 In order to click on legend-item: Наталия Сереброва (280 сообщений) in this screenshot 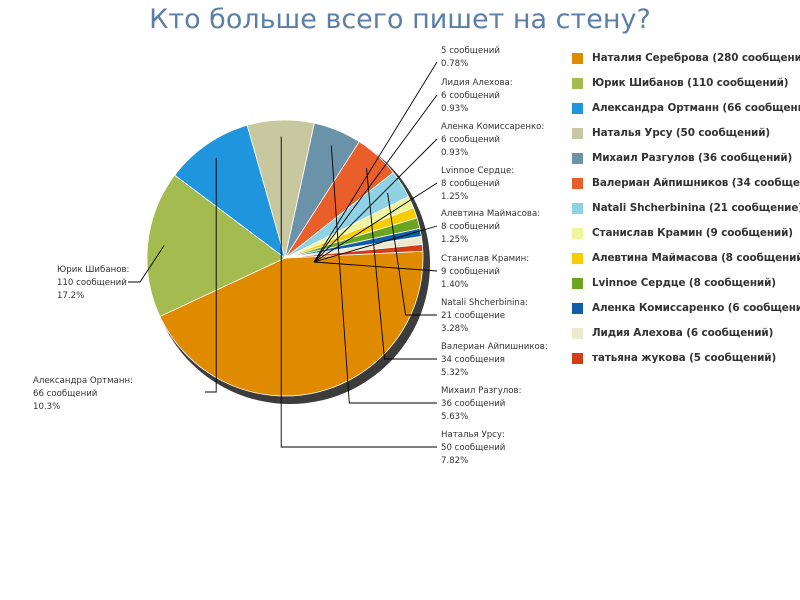, I will do `click(686, 63)`.